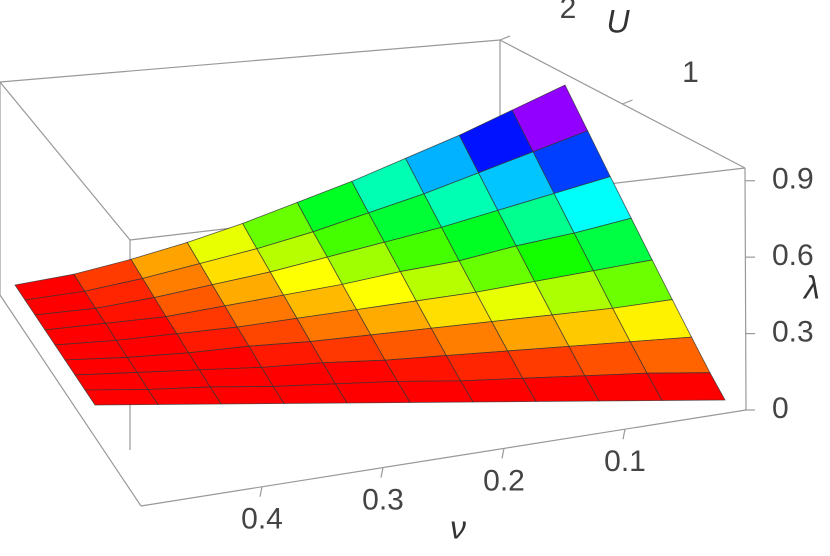  What do you see at coordinates (793, 179) in the screenshot?
I see `z-tick-label: 0.9` at bounding box center [793, 179].